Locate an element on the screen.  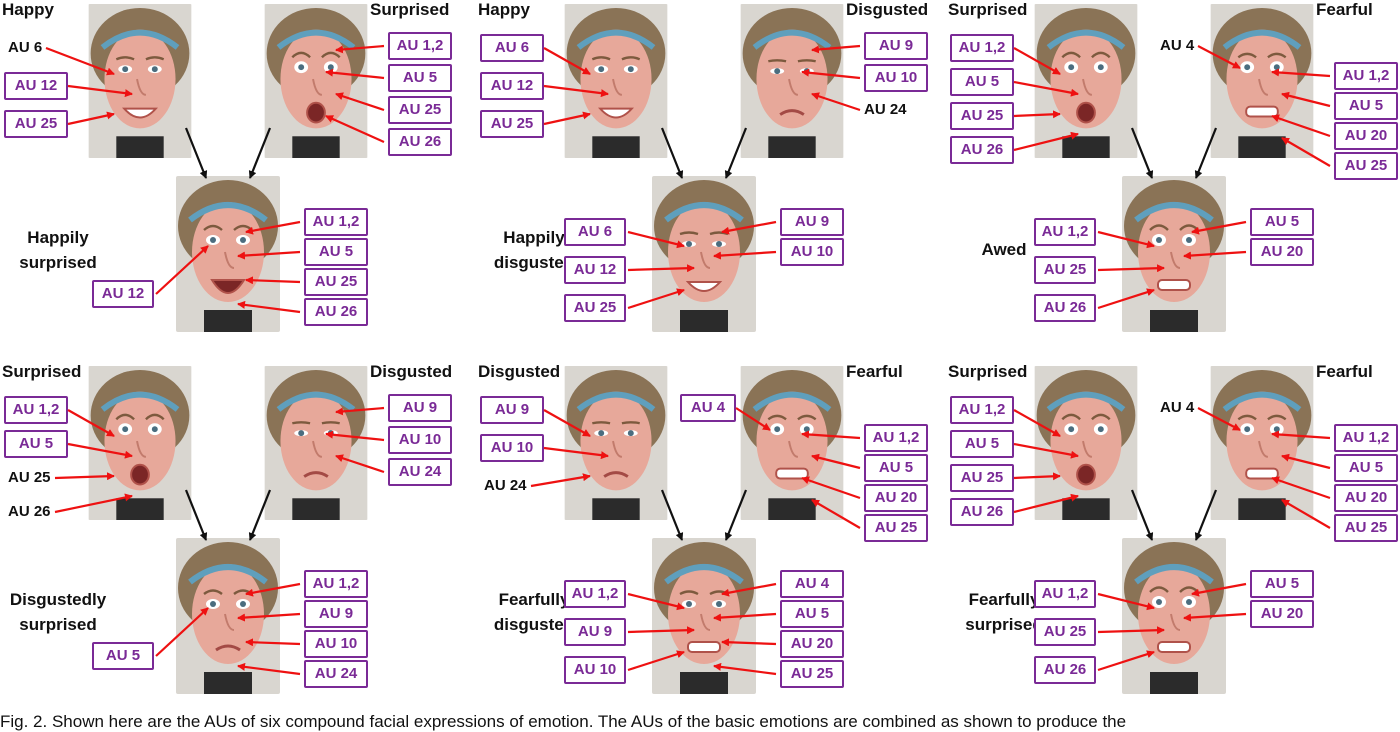
compound-label-line: Awed is located at coordinates (1004, 249).